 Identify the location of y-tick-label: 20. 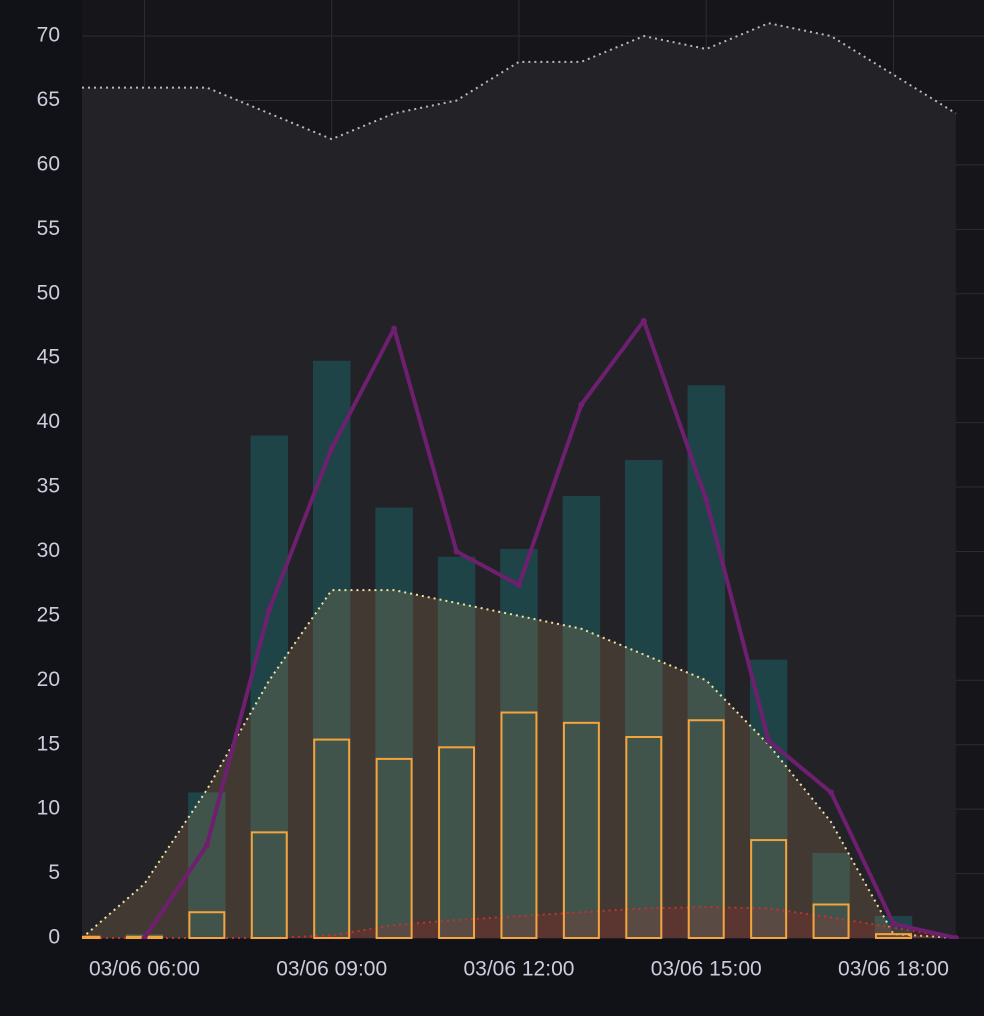
(48, 679).